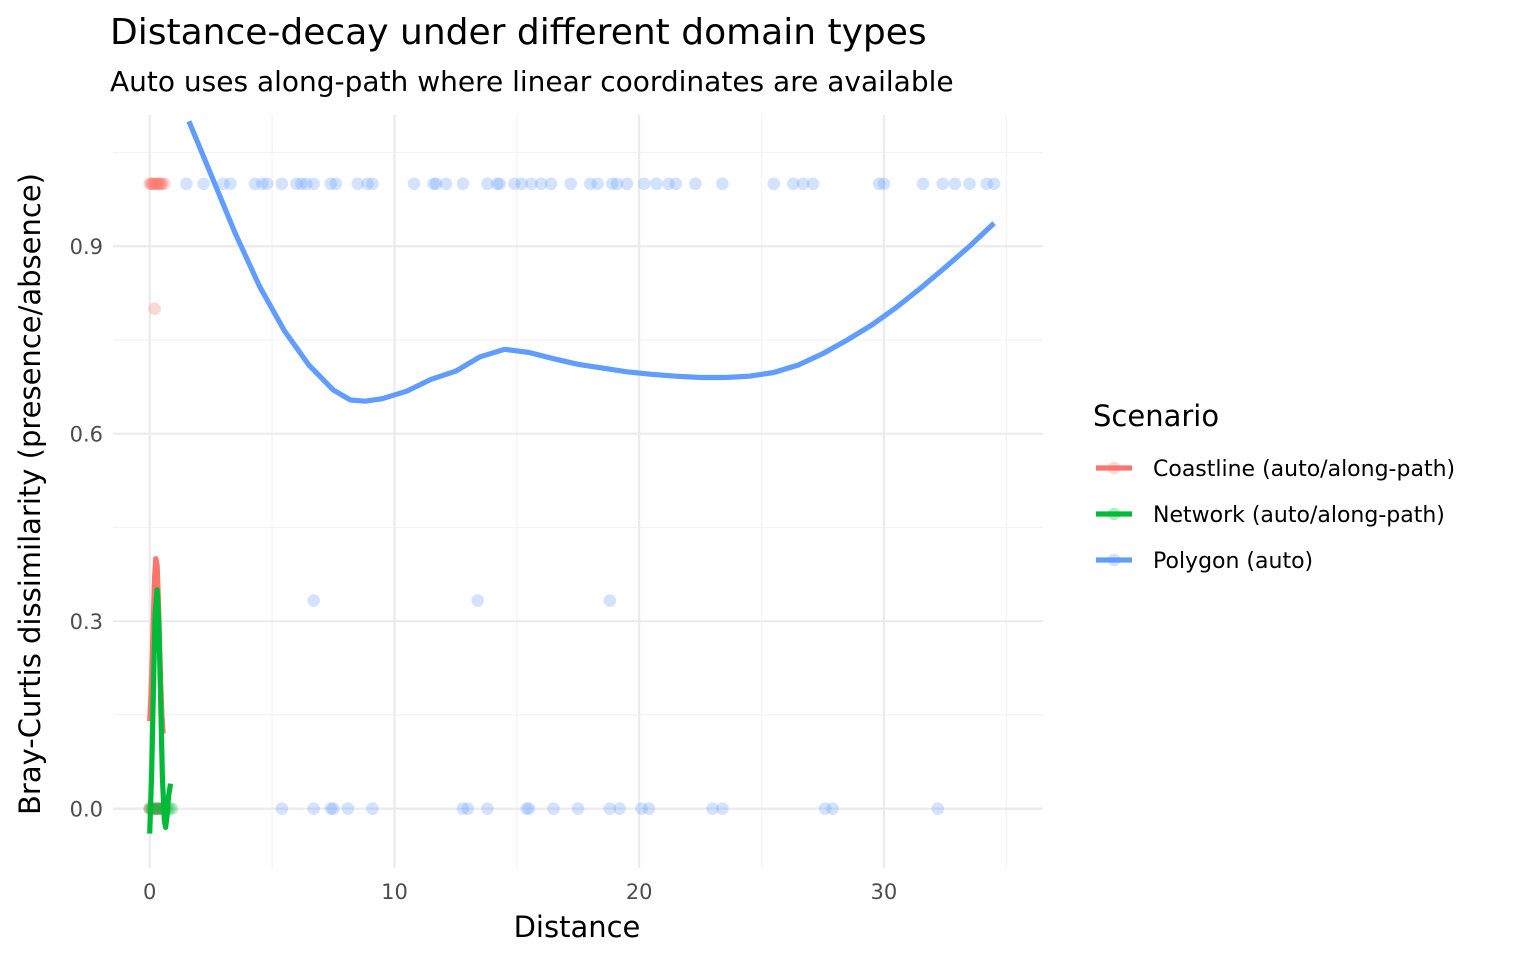  Describe the element at coordinates (86, 247) in the screenshot. I see `y-tick-label: 0.9` at that location.